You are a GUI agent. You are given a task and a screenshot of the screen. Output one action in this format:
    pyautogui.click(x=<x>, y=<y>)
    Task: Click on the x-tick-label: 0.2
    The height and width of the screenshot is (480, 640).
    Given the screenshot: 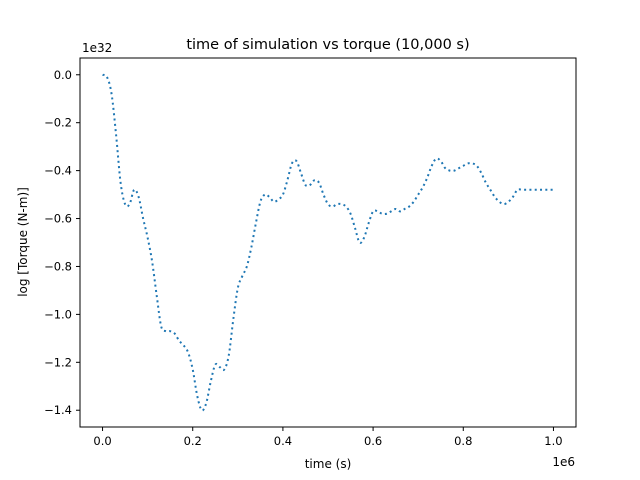 What is the action you would take?
    pyautogui.click(x=193, y=441)
    